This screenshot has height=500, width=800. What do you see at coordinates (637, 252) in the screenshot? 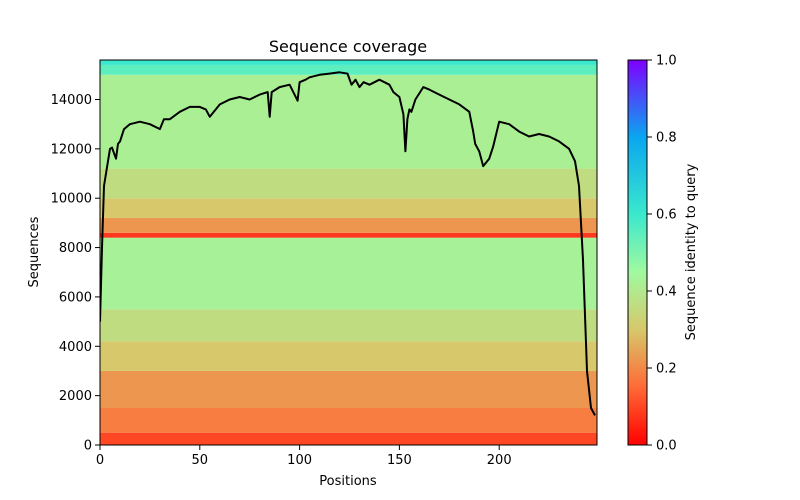
I see `colorbar` at bounding box center [637, 252].